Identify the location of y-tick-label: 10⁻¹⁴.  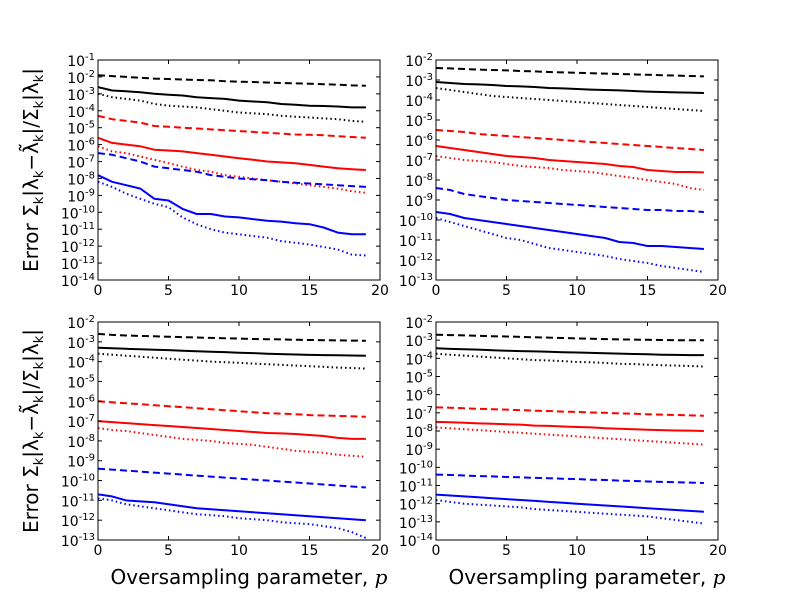
(416, 541).